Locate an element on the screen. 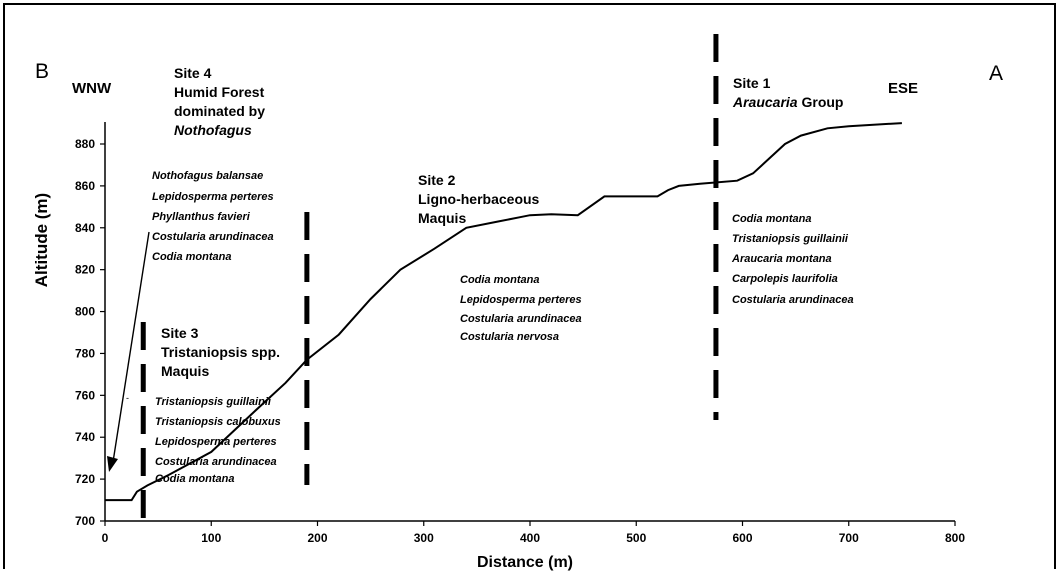  y-tick-label: 860 is located at coordinates (85, 186).